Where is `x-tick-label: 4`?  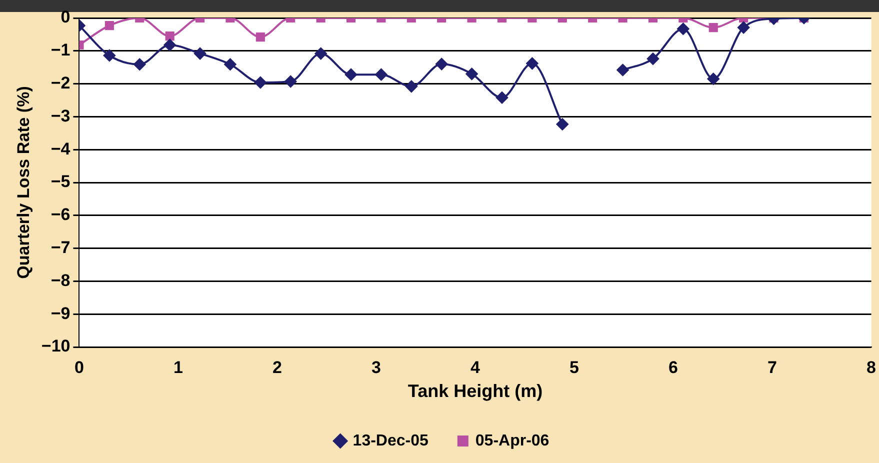
x-tick-label: 4 is located at coordinates (475, 367).